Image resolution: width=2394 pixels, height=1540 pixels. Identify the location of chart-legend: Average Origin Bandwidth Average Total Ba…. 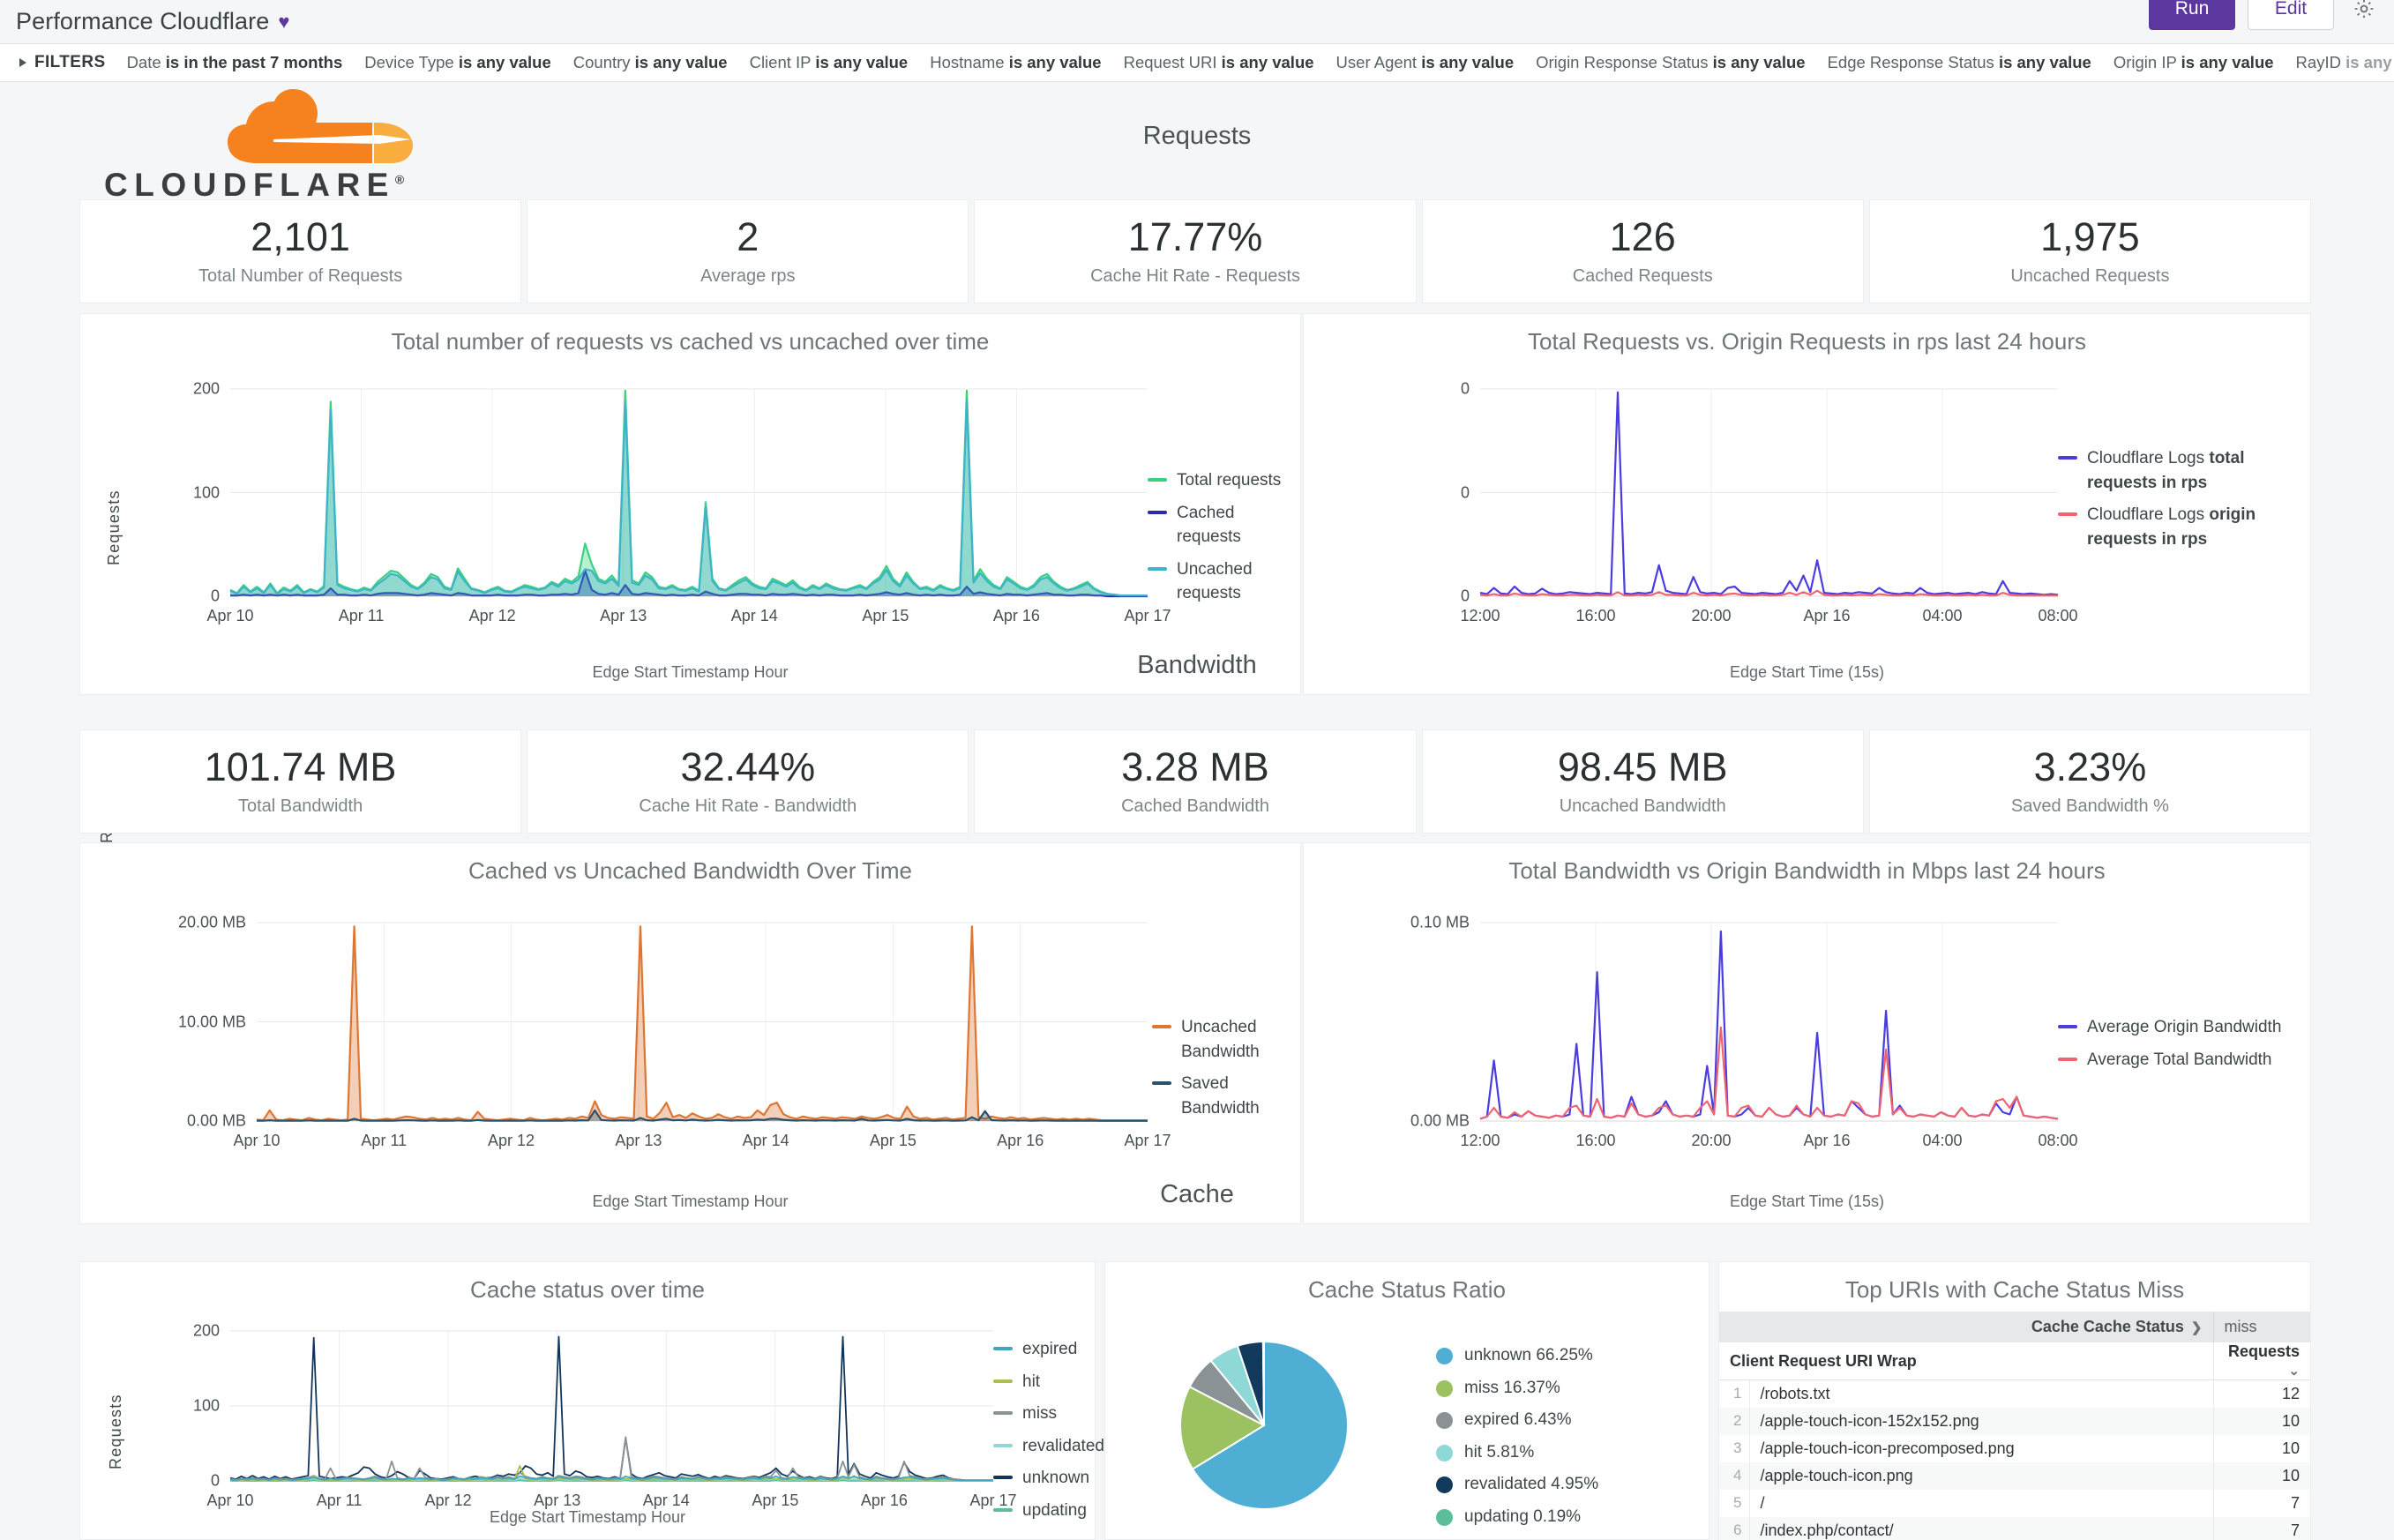
(2169, 1047).